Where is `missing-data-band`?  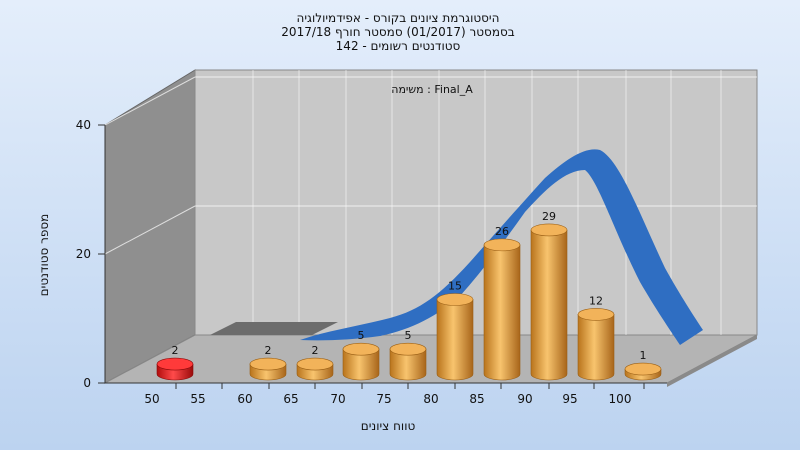
missing-data-band is located at coordinates (274, 328).